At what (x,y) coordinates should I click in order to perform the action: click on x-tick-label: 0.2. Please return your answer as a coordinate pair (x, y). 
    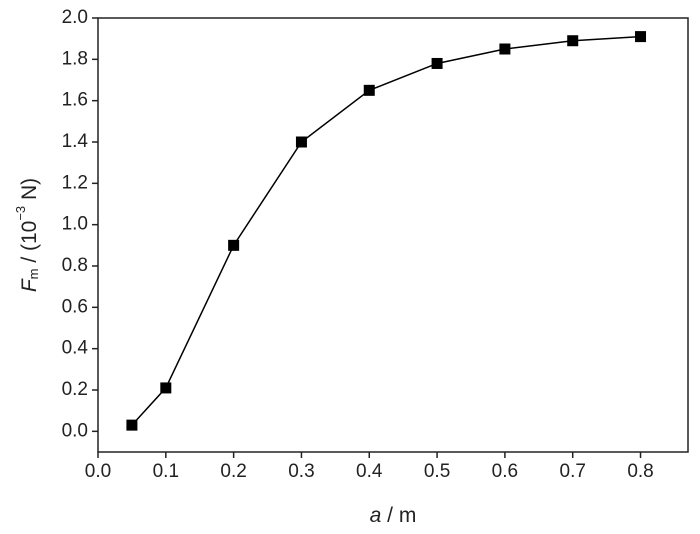
    Looking at the image, I should click on (233, 471).